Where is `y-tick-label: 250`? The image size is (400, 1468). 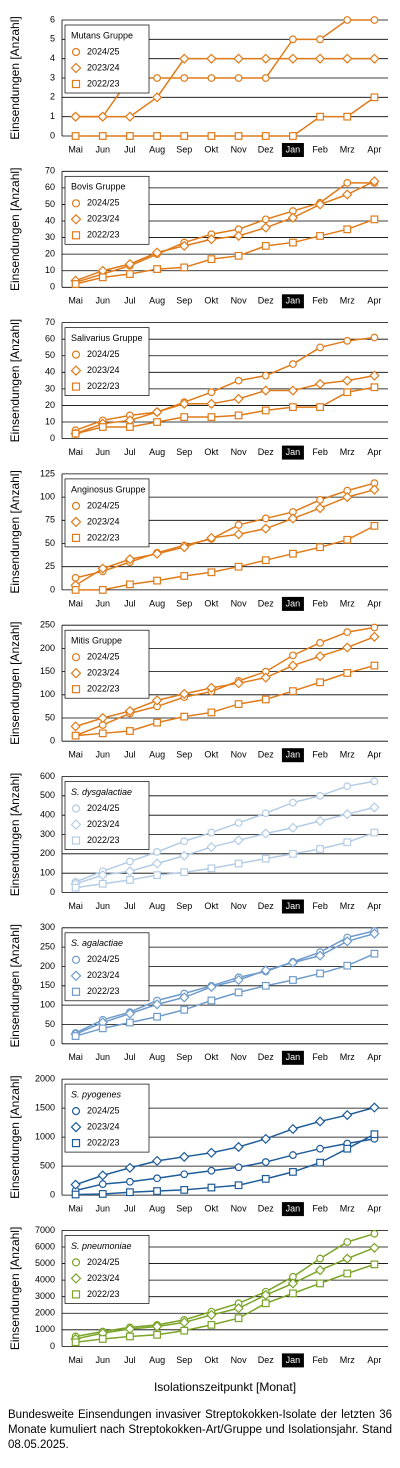
y-tick-label: 250 is located at coordinates (47, 947).